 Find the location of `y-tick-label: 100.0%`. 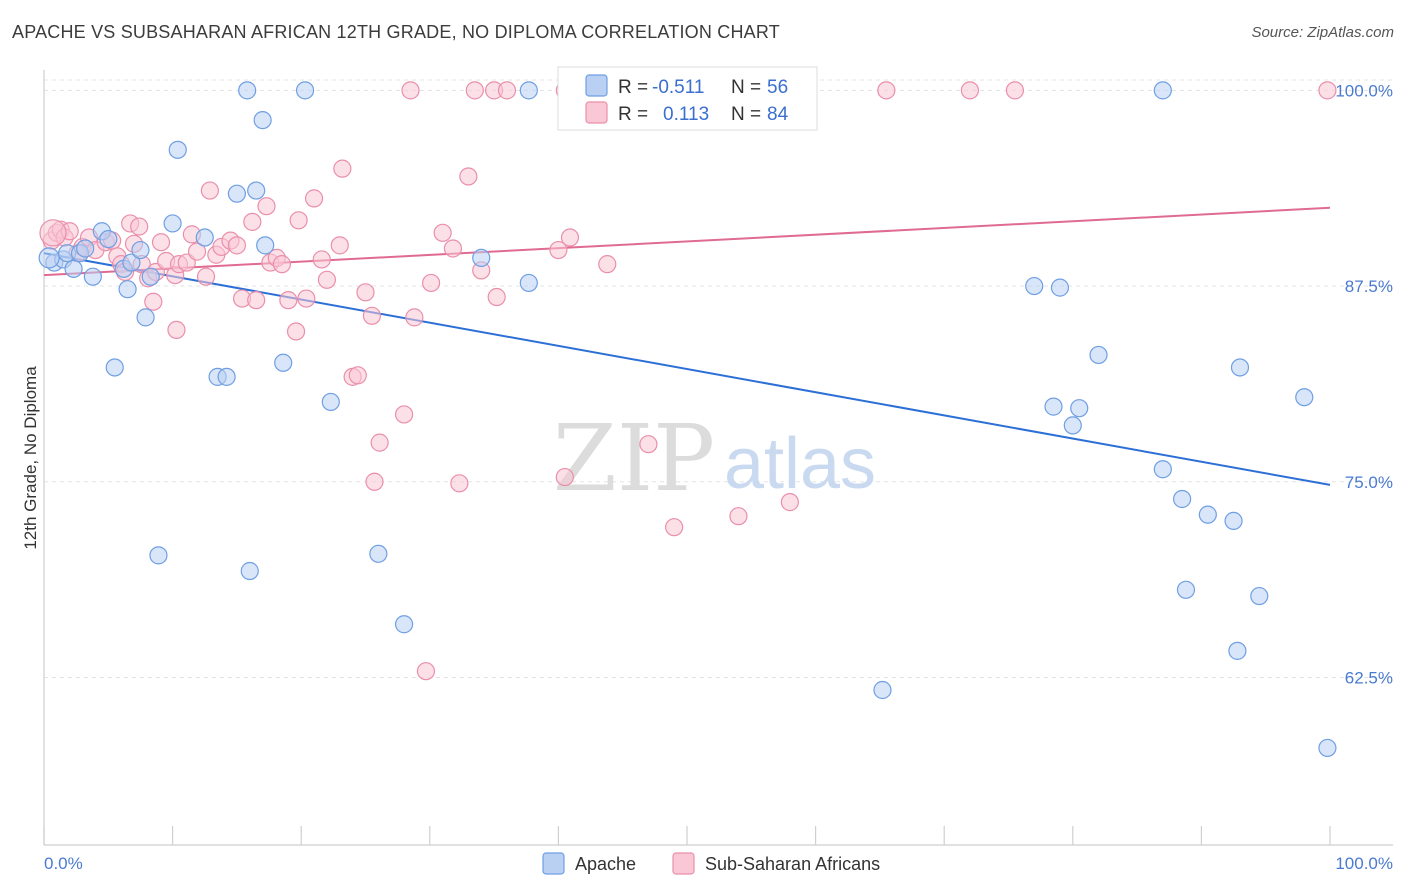

y-tick-label: 100.0% is located at coordinates (1364, 90).